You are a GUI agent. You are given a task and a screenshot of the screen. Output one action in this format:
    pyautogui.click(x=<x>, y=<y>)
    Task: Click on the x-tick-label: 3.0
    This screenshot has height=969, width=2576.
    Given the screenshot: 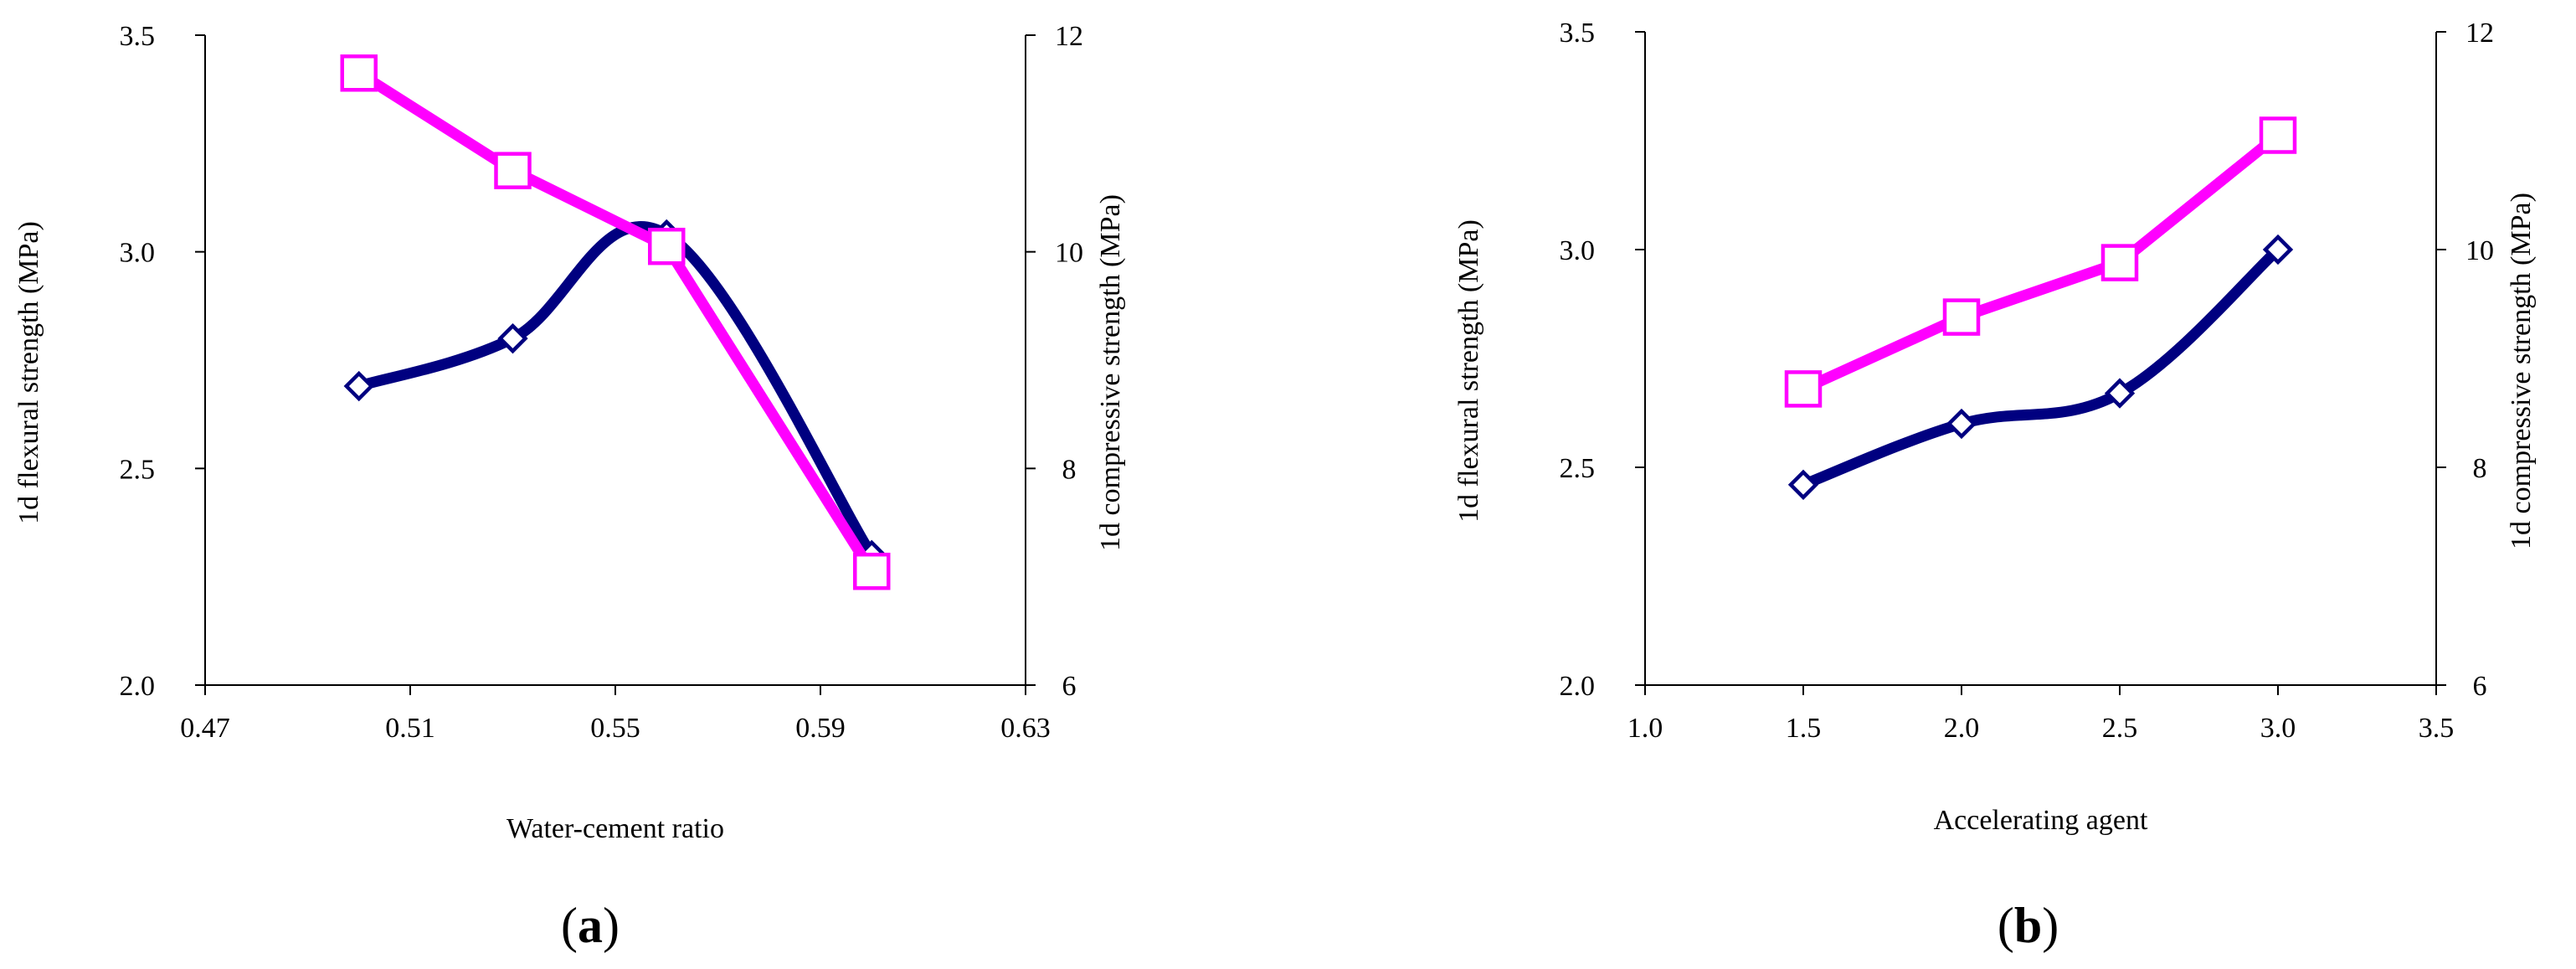 What is the action you would take?
    pyautogui.click(x=2278, y=728)
    